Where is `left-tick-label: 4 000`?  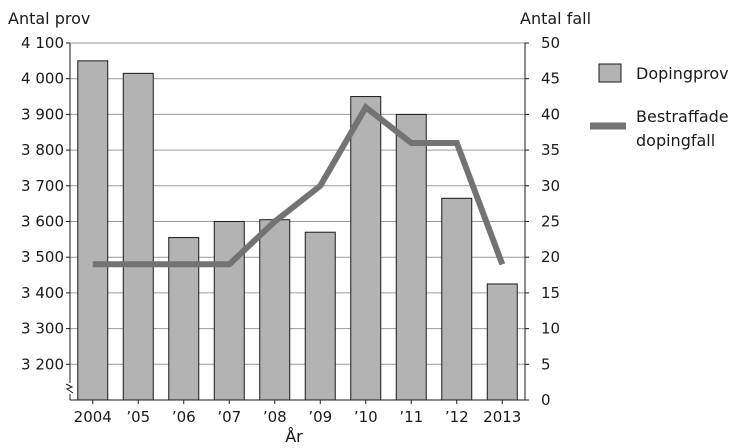
left-tick-label: 4 000 is located at coordinates (42, 79).